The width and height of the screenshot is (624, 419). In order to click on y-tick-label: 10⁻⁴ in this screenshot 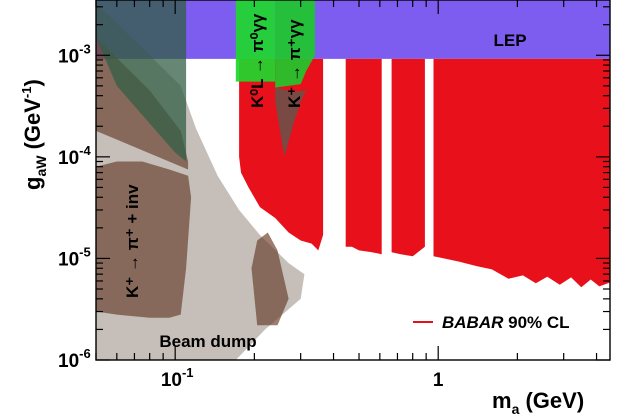, I will do `click(74, 156)`.